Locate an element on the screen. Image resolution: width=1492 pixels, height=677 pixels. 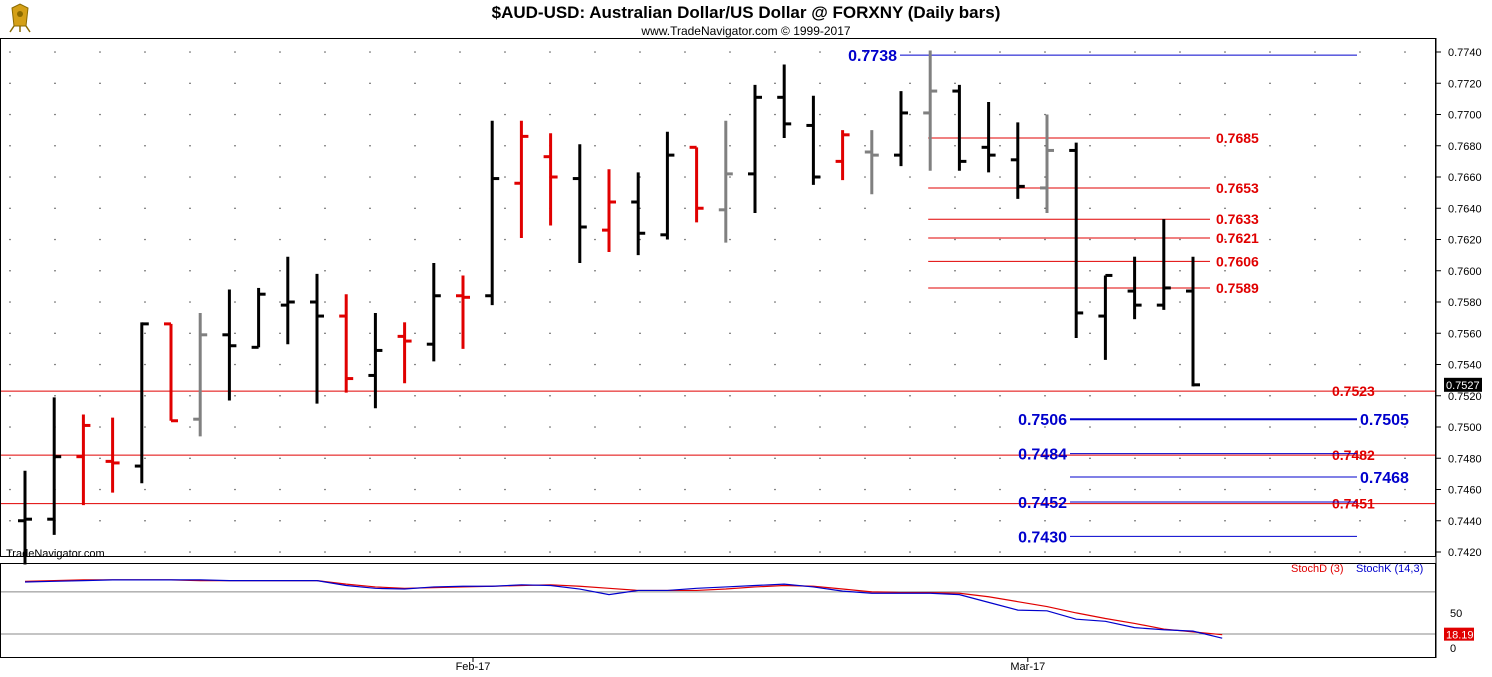
red-level-label: 0.7606 is located at coordinates (1237, 261).